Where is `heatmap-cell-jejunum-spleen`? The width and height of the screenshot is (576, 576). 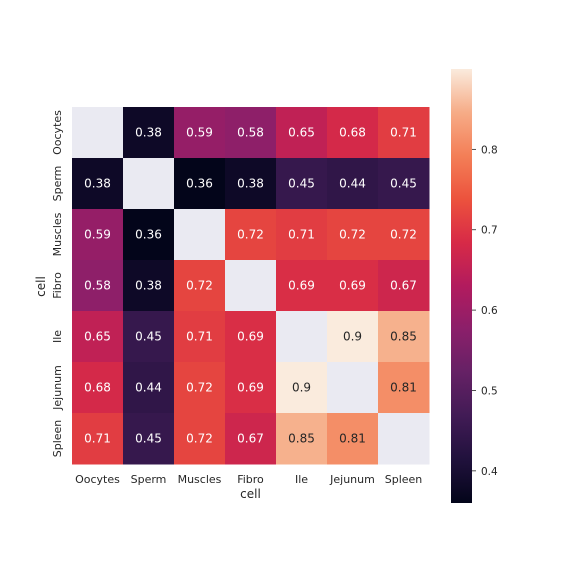
heatmap-cell-jejunum-spleen is located at coordinates (404, 388).